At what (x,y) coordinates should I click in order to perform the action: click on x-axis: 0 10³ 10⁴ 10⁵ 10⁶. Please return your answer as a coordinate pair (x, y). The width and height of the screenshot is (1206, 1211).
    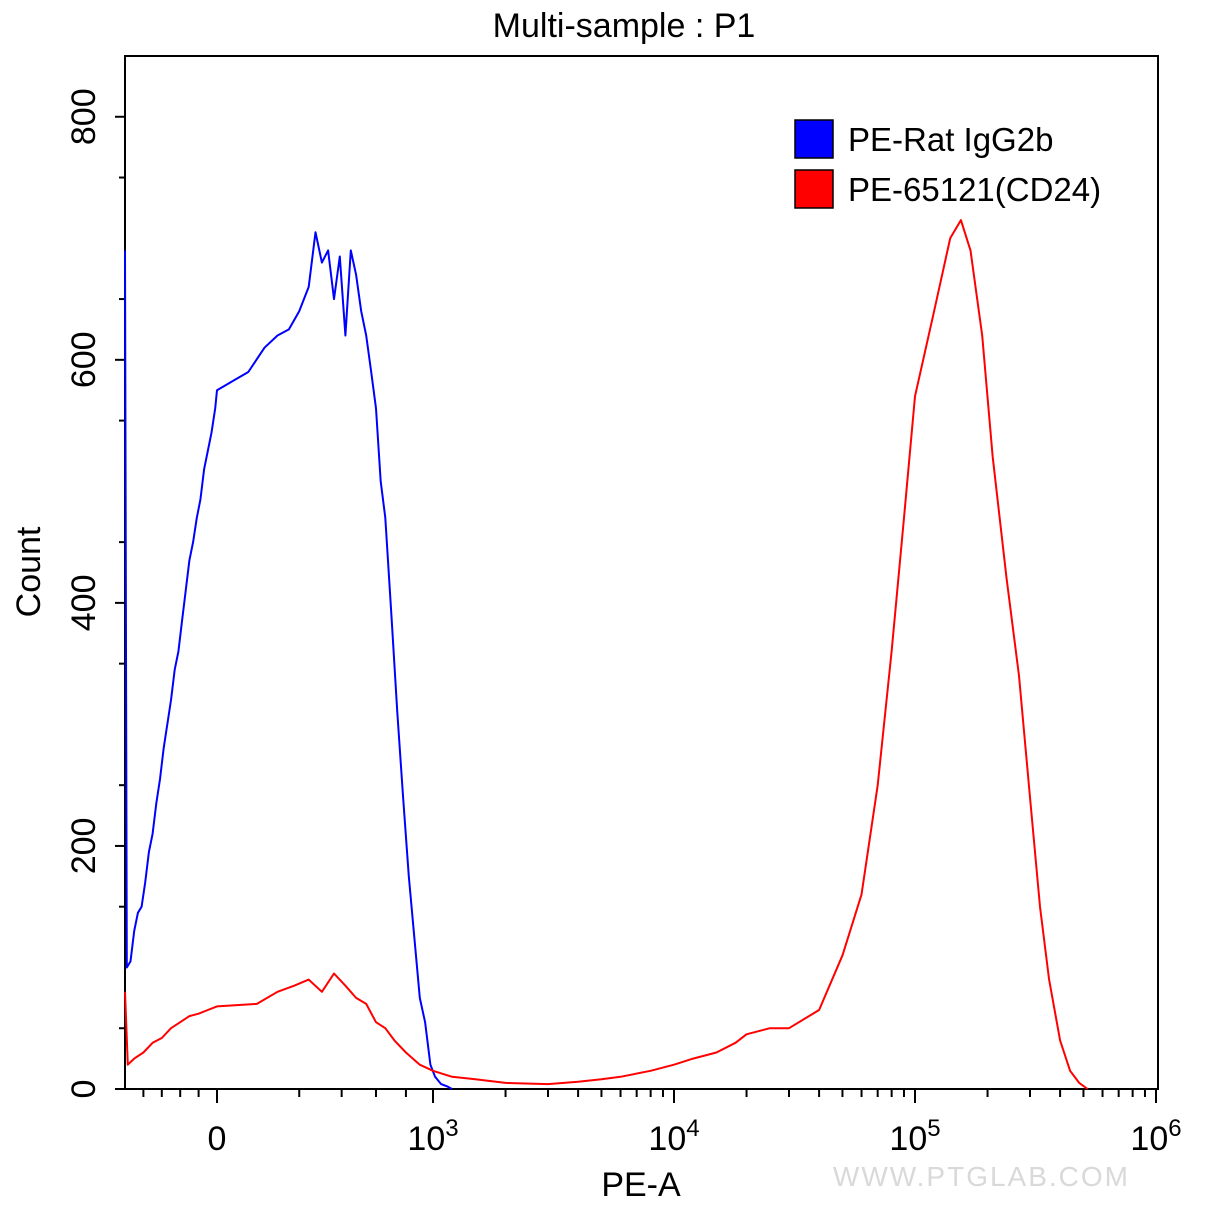
    Looking at the image, I should click on (662, 1123).